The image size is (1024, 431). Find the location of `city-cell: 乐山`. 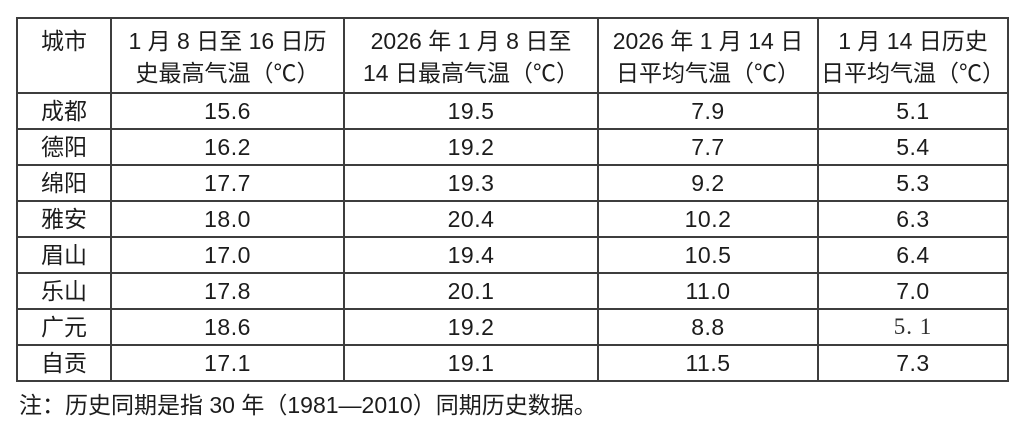

city-cell: 乐山 is located at coordinates (64, 291).